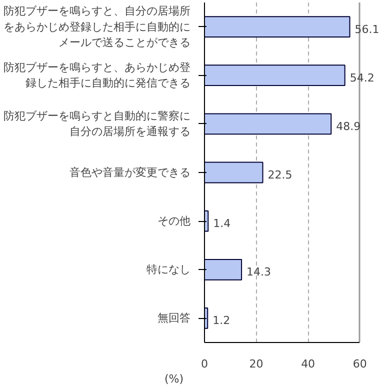  I want to click on y-tick-label: 防犯ブザーを鳴らすと、自分の居場所をあらかじめ登録した相手に自動的にメールで送ることができる, so click(97, 26).